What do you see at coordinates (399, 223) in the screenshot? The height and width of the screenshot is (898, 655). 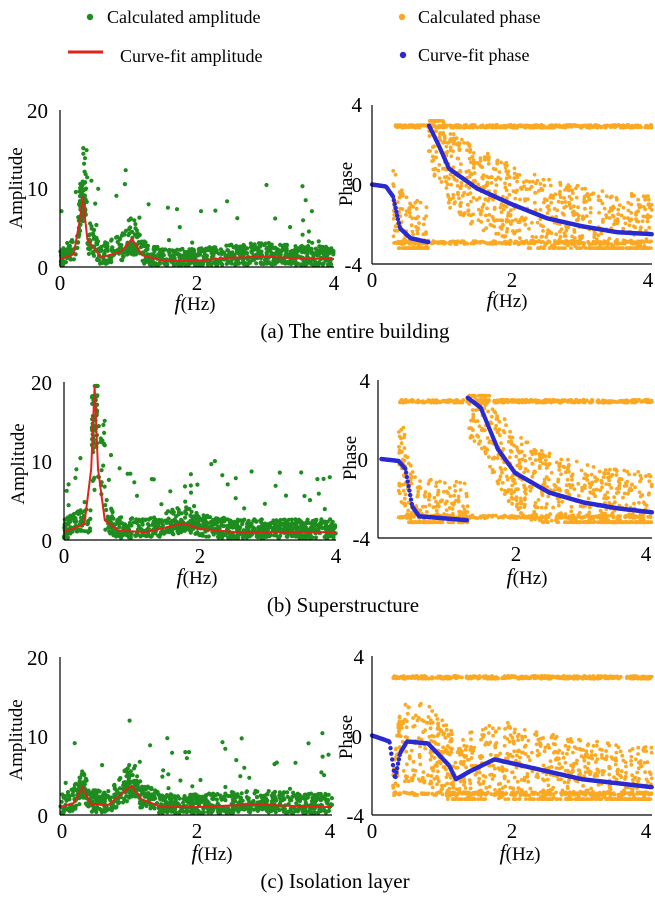 I see `ph-a-fit-point` at bounding box center [399, 223].